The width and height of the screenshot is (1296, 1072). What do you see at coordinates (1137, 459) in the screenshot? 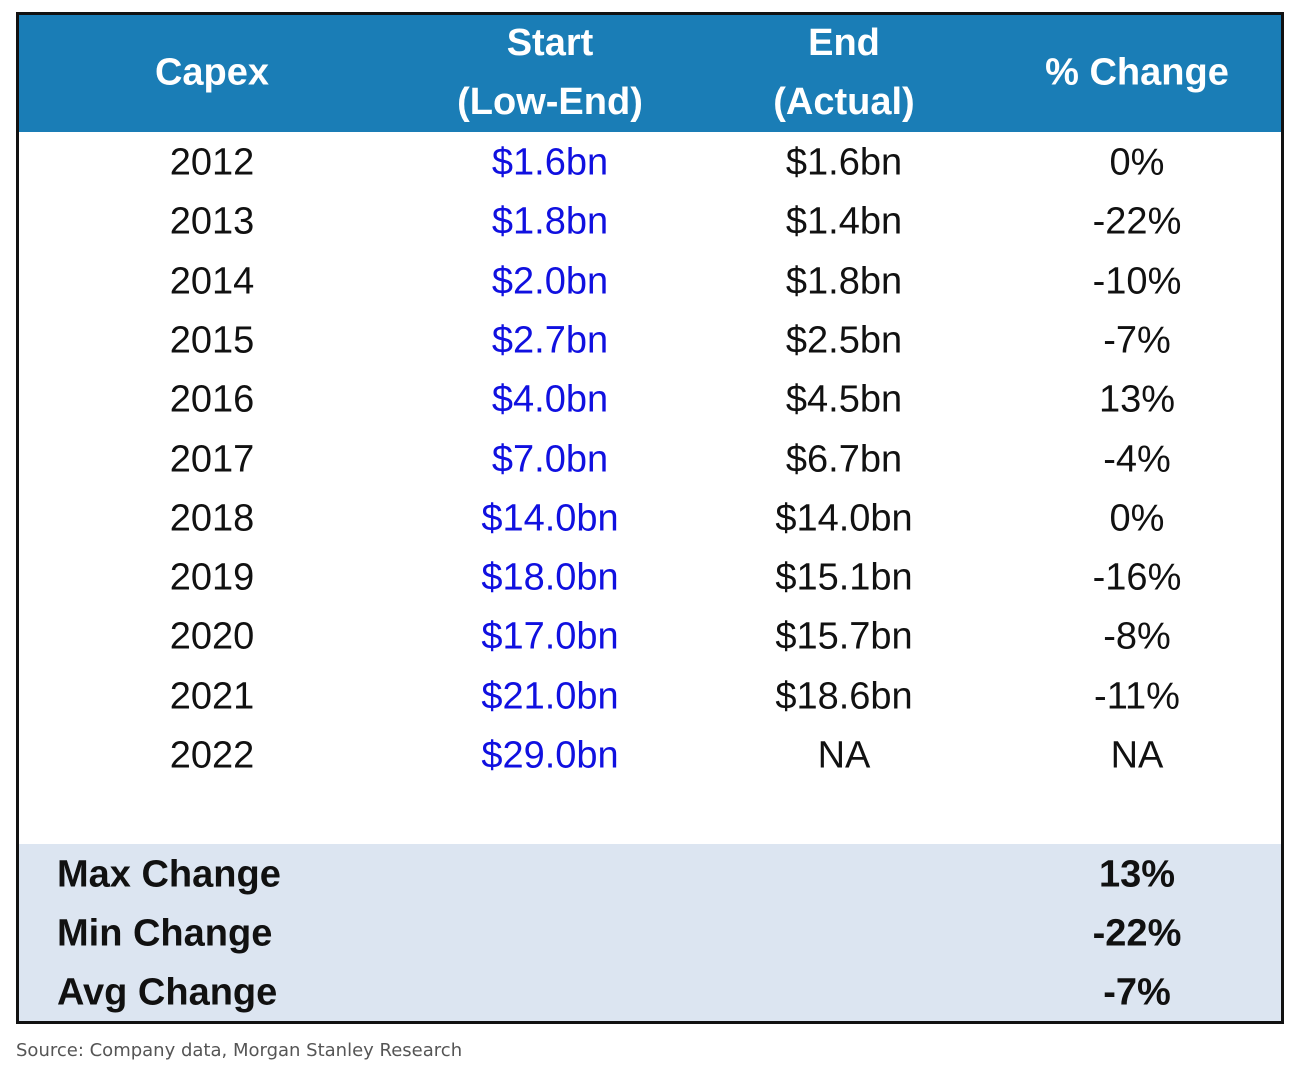
I see `table-cell: -4%` at bounding box center [1137, 459].